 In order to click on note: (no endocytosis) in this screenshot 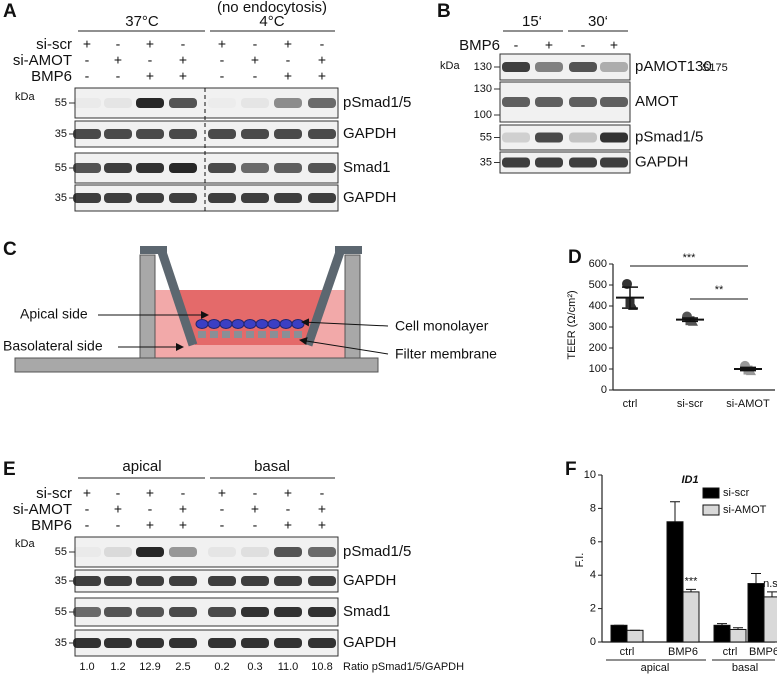, I will do `click(272, 8)`.